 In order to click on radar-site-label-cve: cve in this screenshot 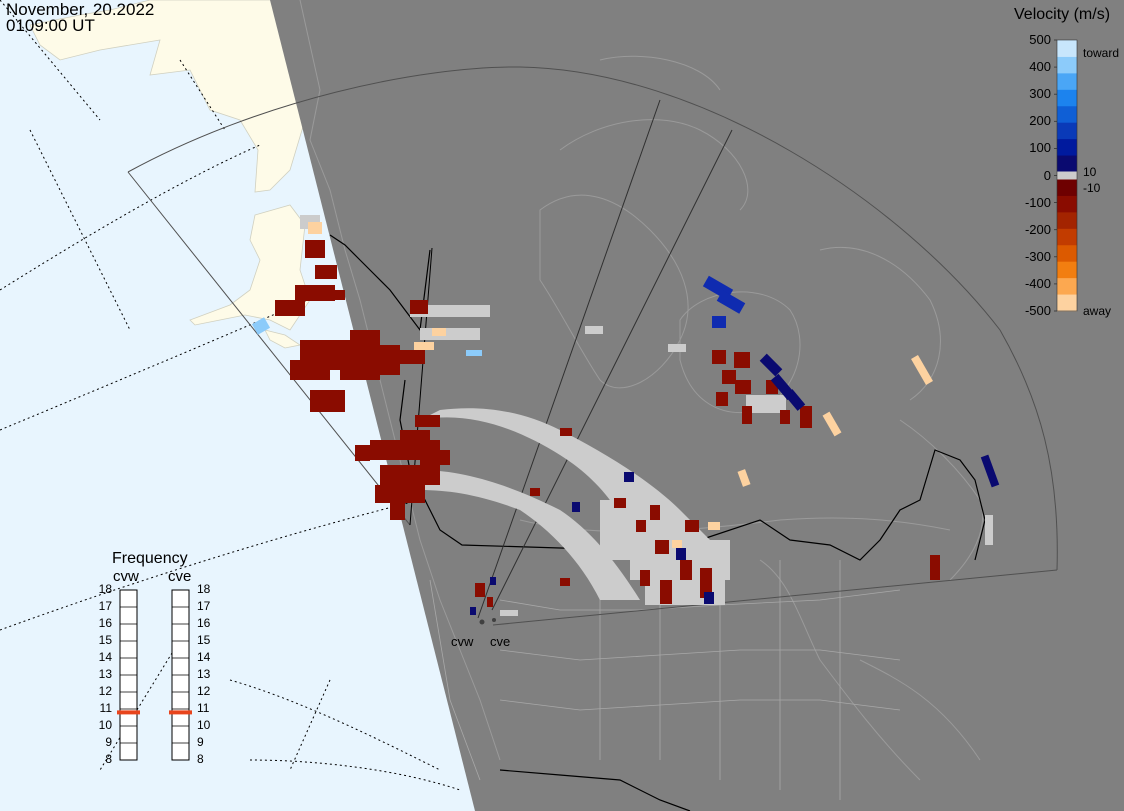, I will do `click(500, 641)`.